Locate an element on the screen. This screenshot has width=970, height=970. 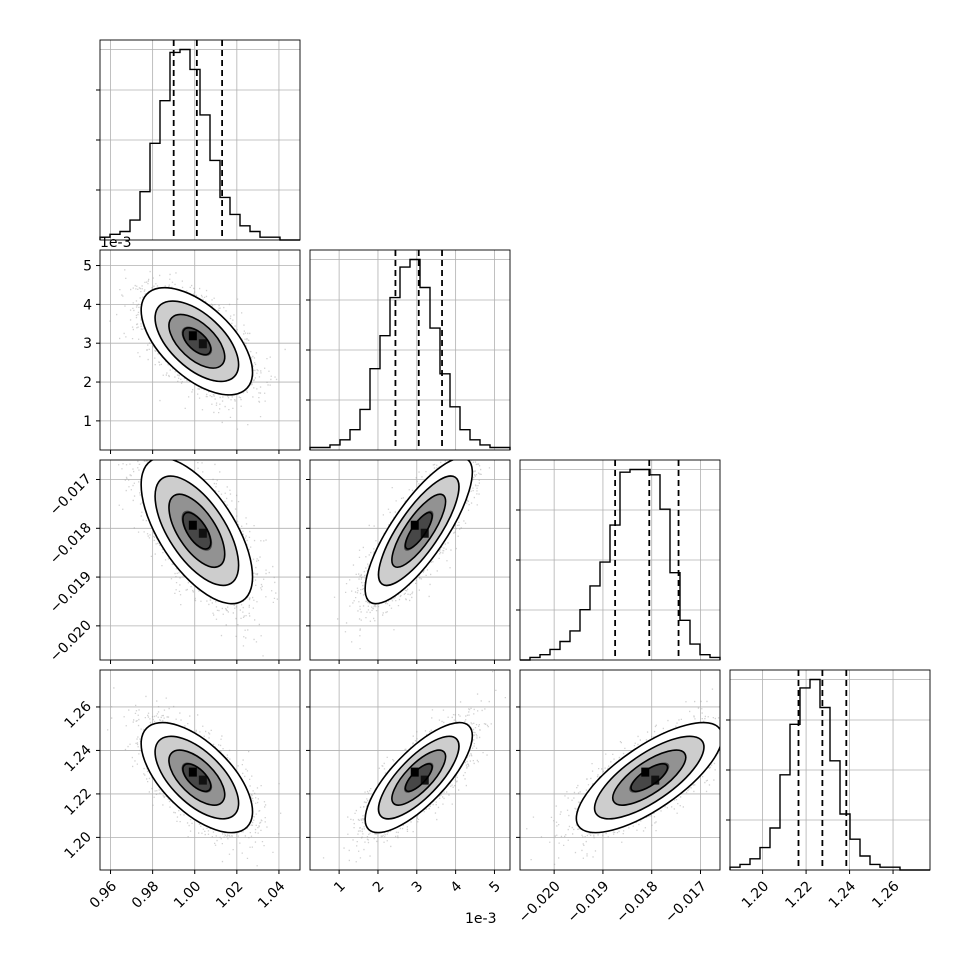
x-tick-label: −0.018 is located at coordinates (637, 902).